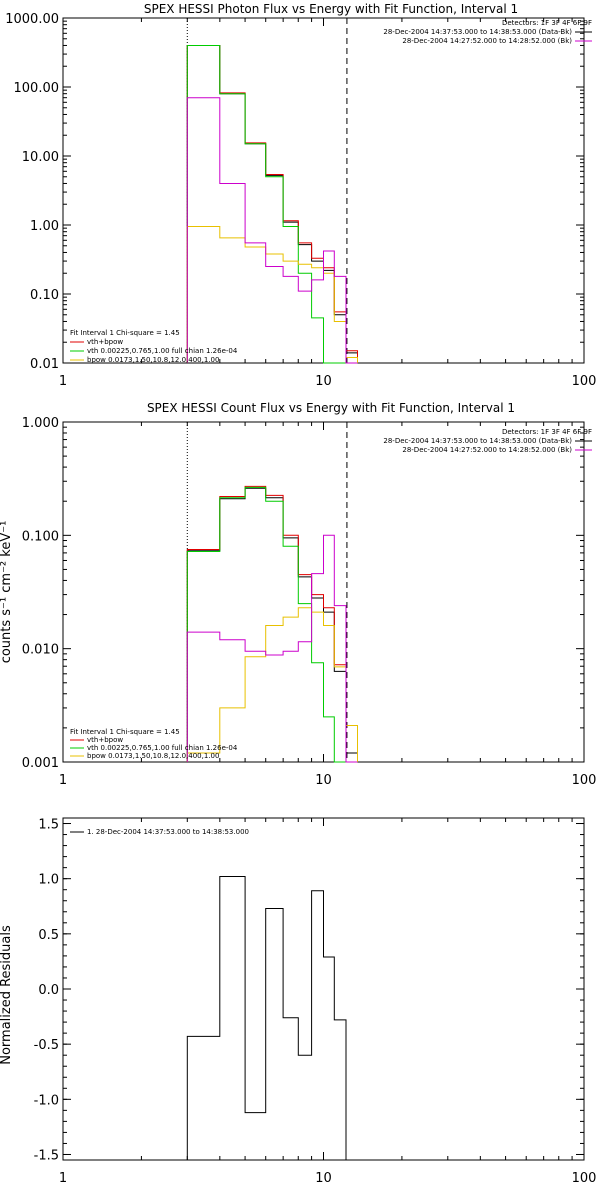 The image size is (600, 1200). Describe the element at coordinates (48, 935) in the screenshot. I see `y-tick-label: 0.5` at that location.